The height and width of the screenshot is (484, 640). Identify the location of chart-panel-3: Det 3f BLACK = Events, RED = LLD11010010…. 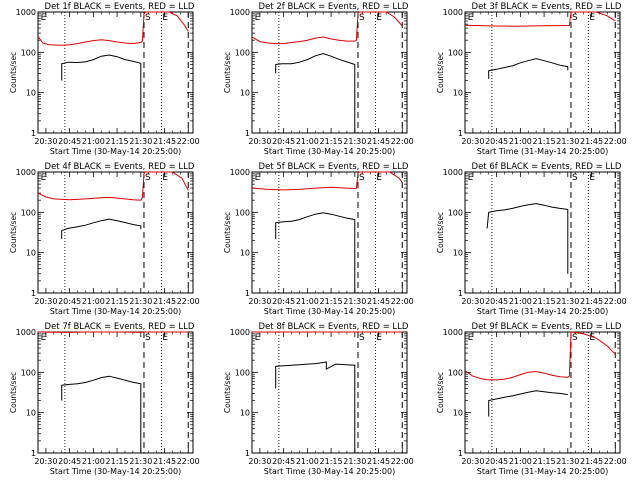
(531, 79).